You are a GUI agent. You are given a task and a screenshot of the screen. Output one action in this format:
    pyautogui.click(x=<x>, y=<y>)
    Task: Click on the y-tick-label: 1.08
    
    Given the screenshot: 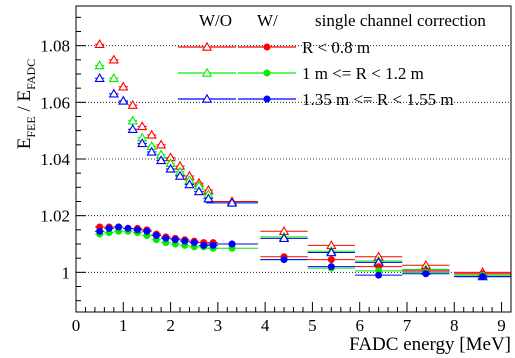 What is the action you would take?
    pyautogui.click(x=55, y=46)
    